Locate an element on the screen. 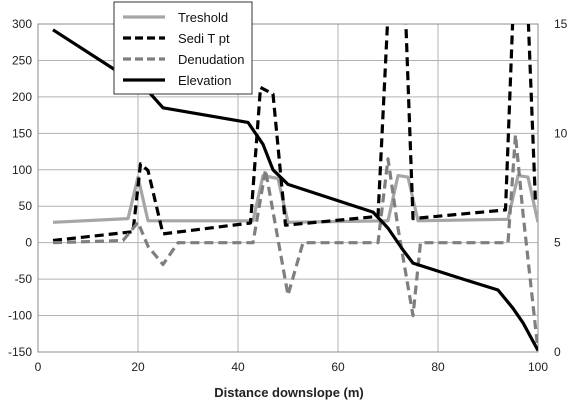 The image size is (572, 404). x-tick-label: 0 is located at coordinates (38, 367).